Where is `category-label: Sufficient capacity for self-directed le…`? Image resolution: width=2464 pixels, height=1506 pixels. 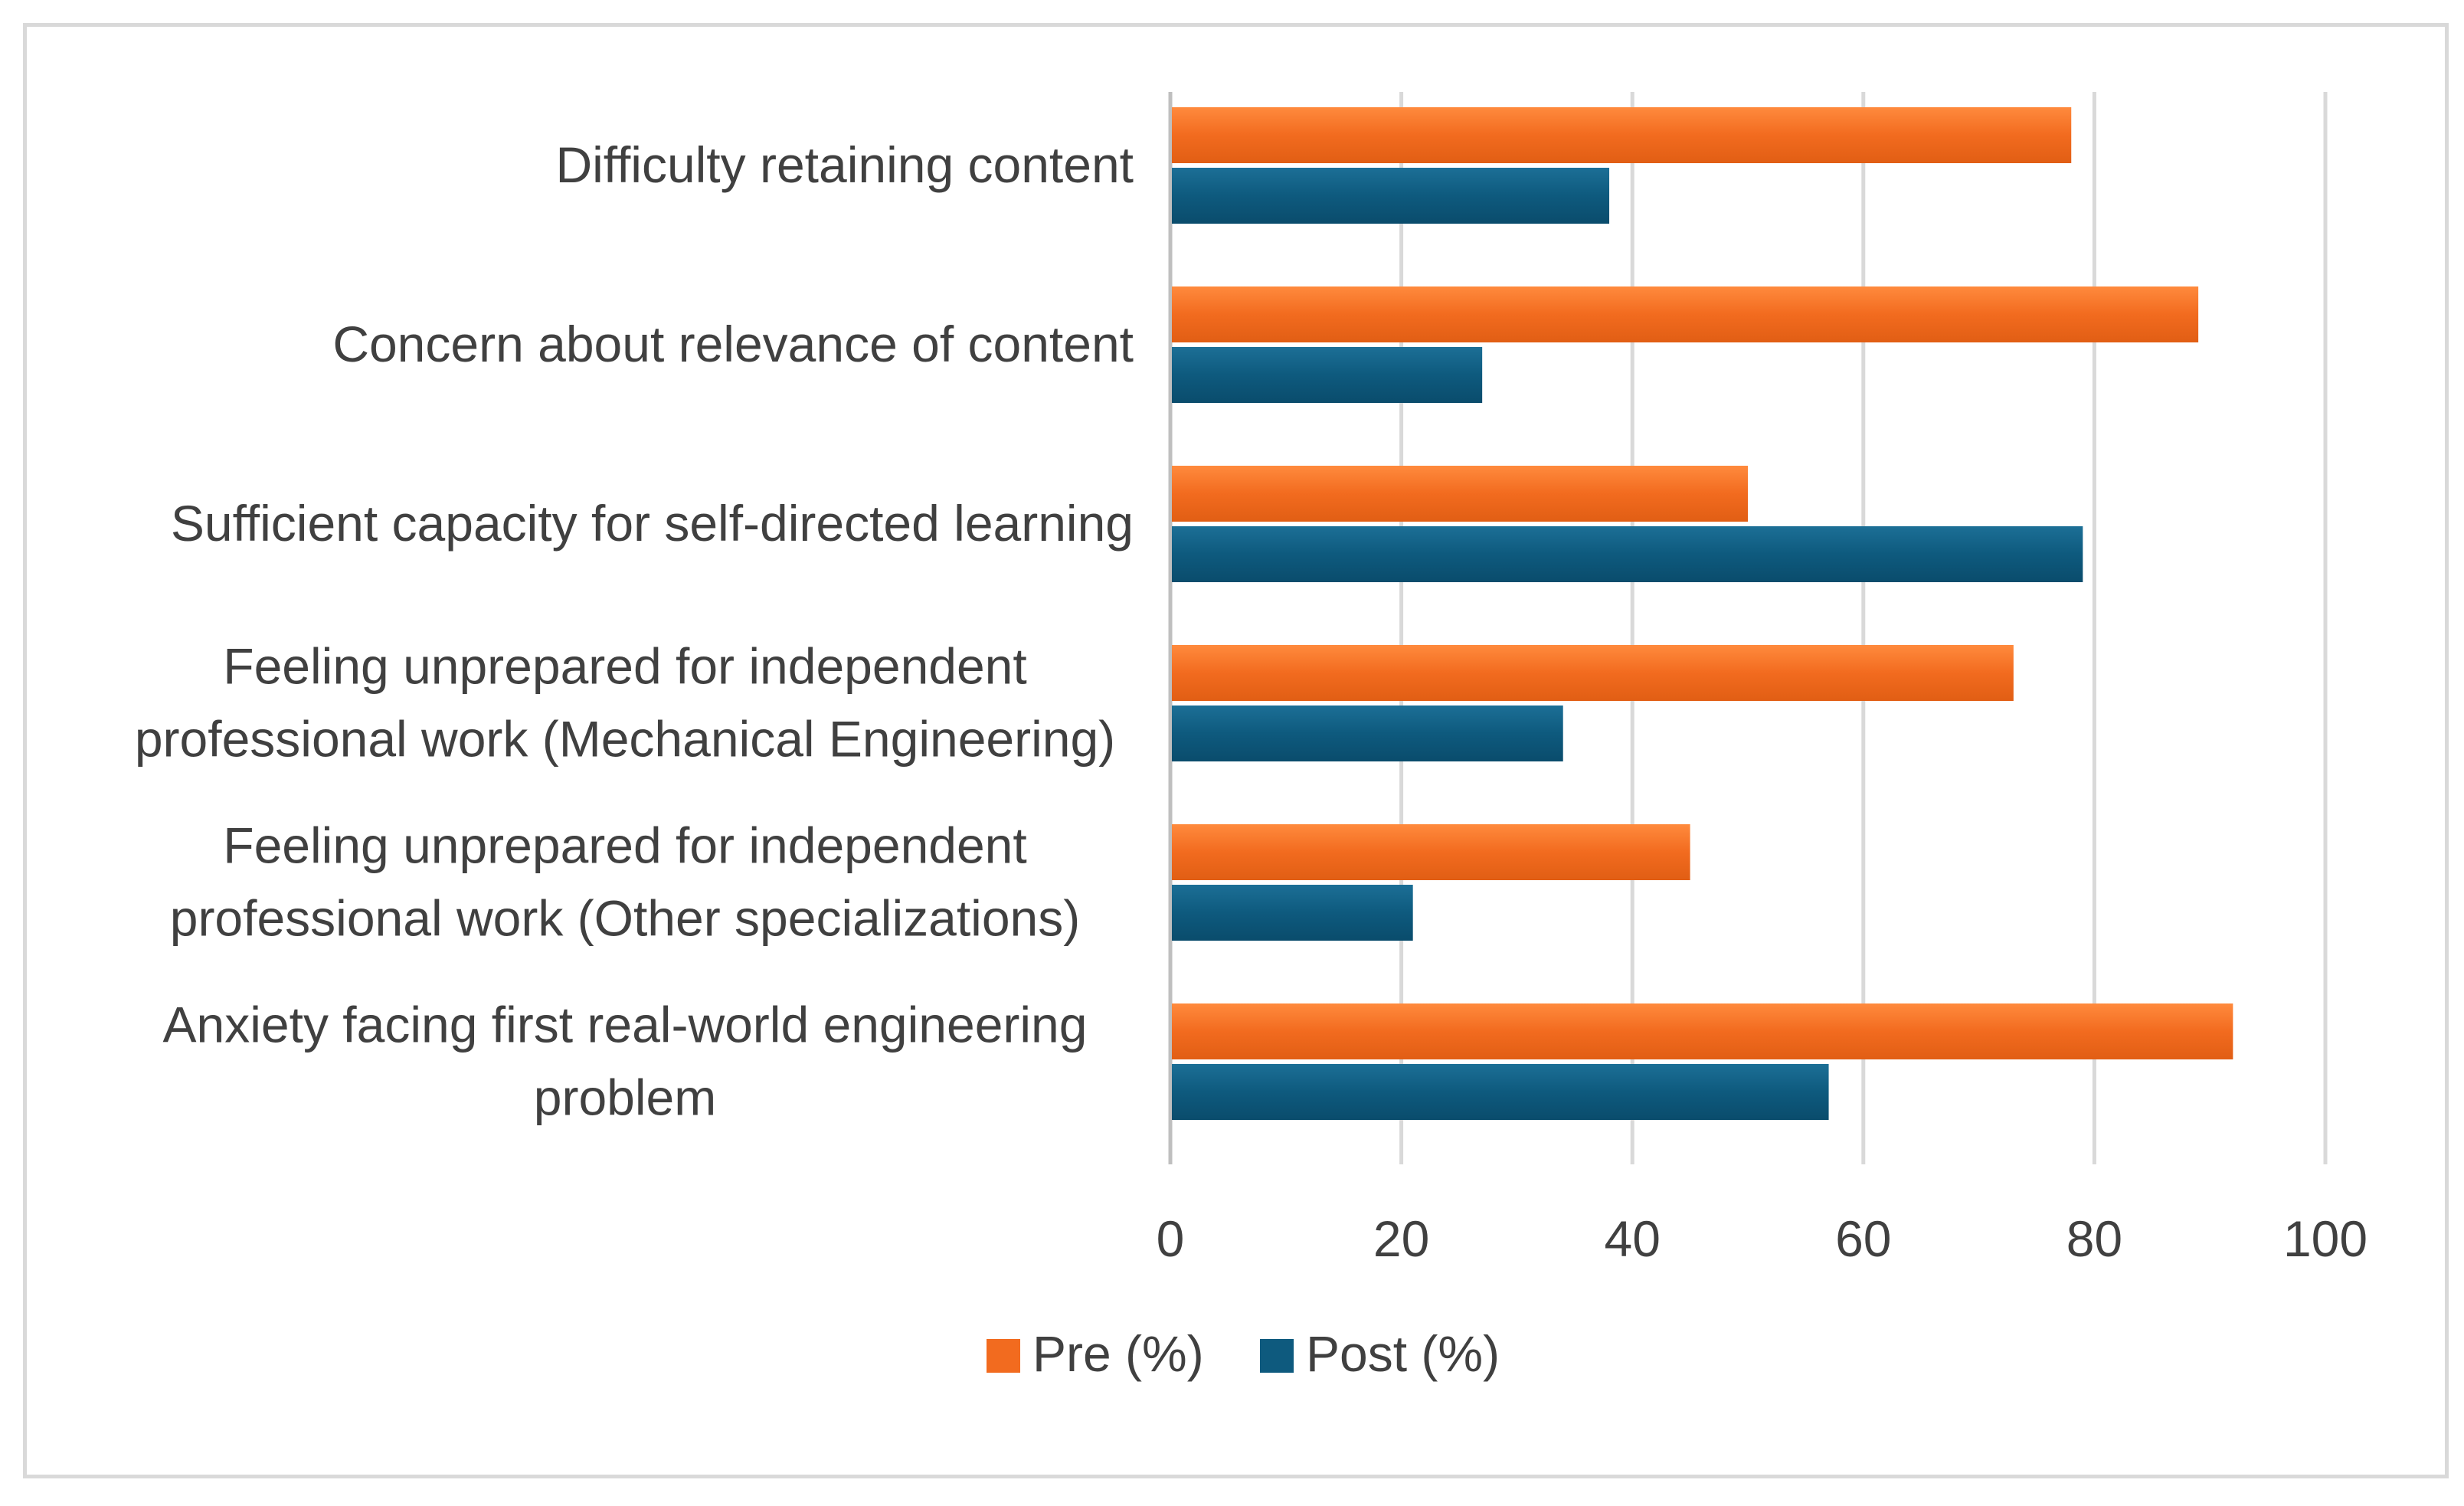 category-label: Sufficient capacity for self-directed le… is located at coordinates (652, 523).